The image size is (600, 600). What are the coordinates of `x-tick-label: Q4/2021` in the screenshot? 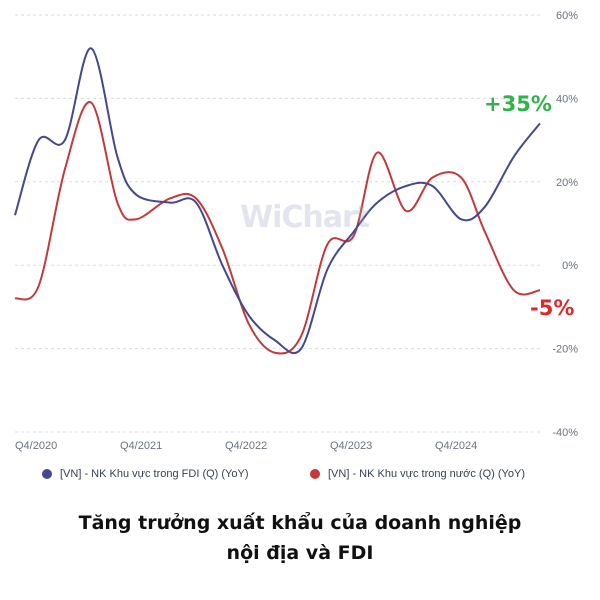 It's located at (141, 446).